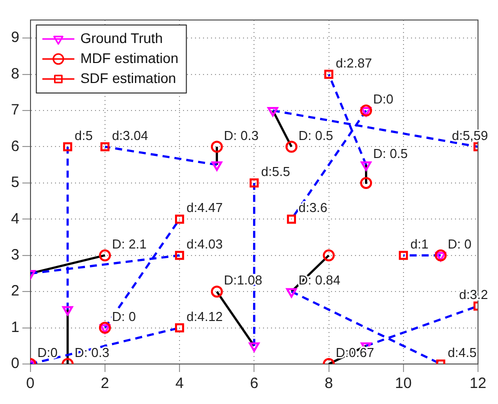 The image size is (498, 404). What do you see at coordinates (15, 183) in the screenshot?
I see `y-tick-label: 5` at bounding box center [15, 183].